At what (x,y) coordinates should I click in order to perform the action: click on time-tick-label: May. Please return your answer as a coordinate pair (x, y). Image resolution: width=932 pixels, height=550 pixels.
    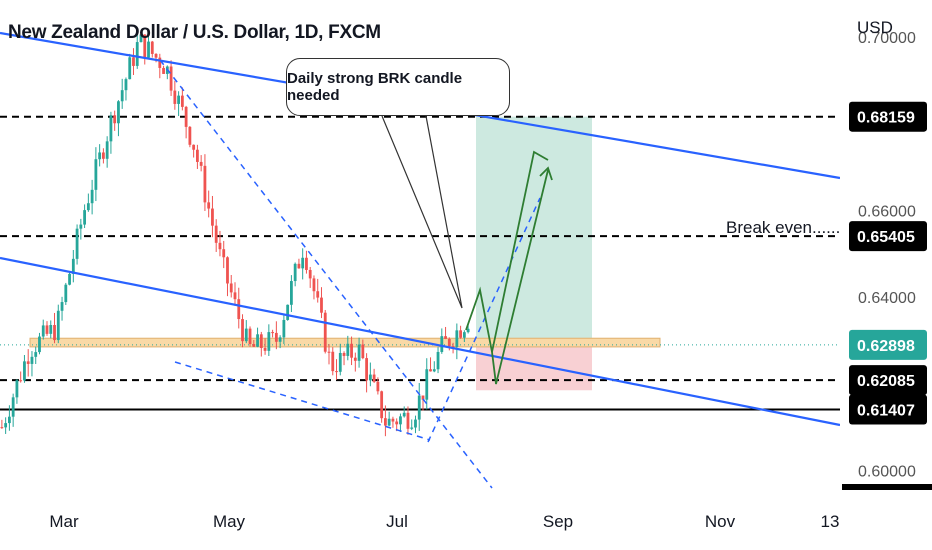
    Looking at the image, I should click on (229, 521).